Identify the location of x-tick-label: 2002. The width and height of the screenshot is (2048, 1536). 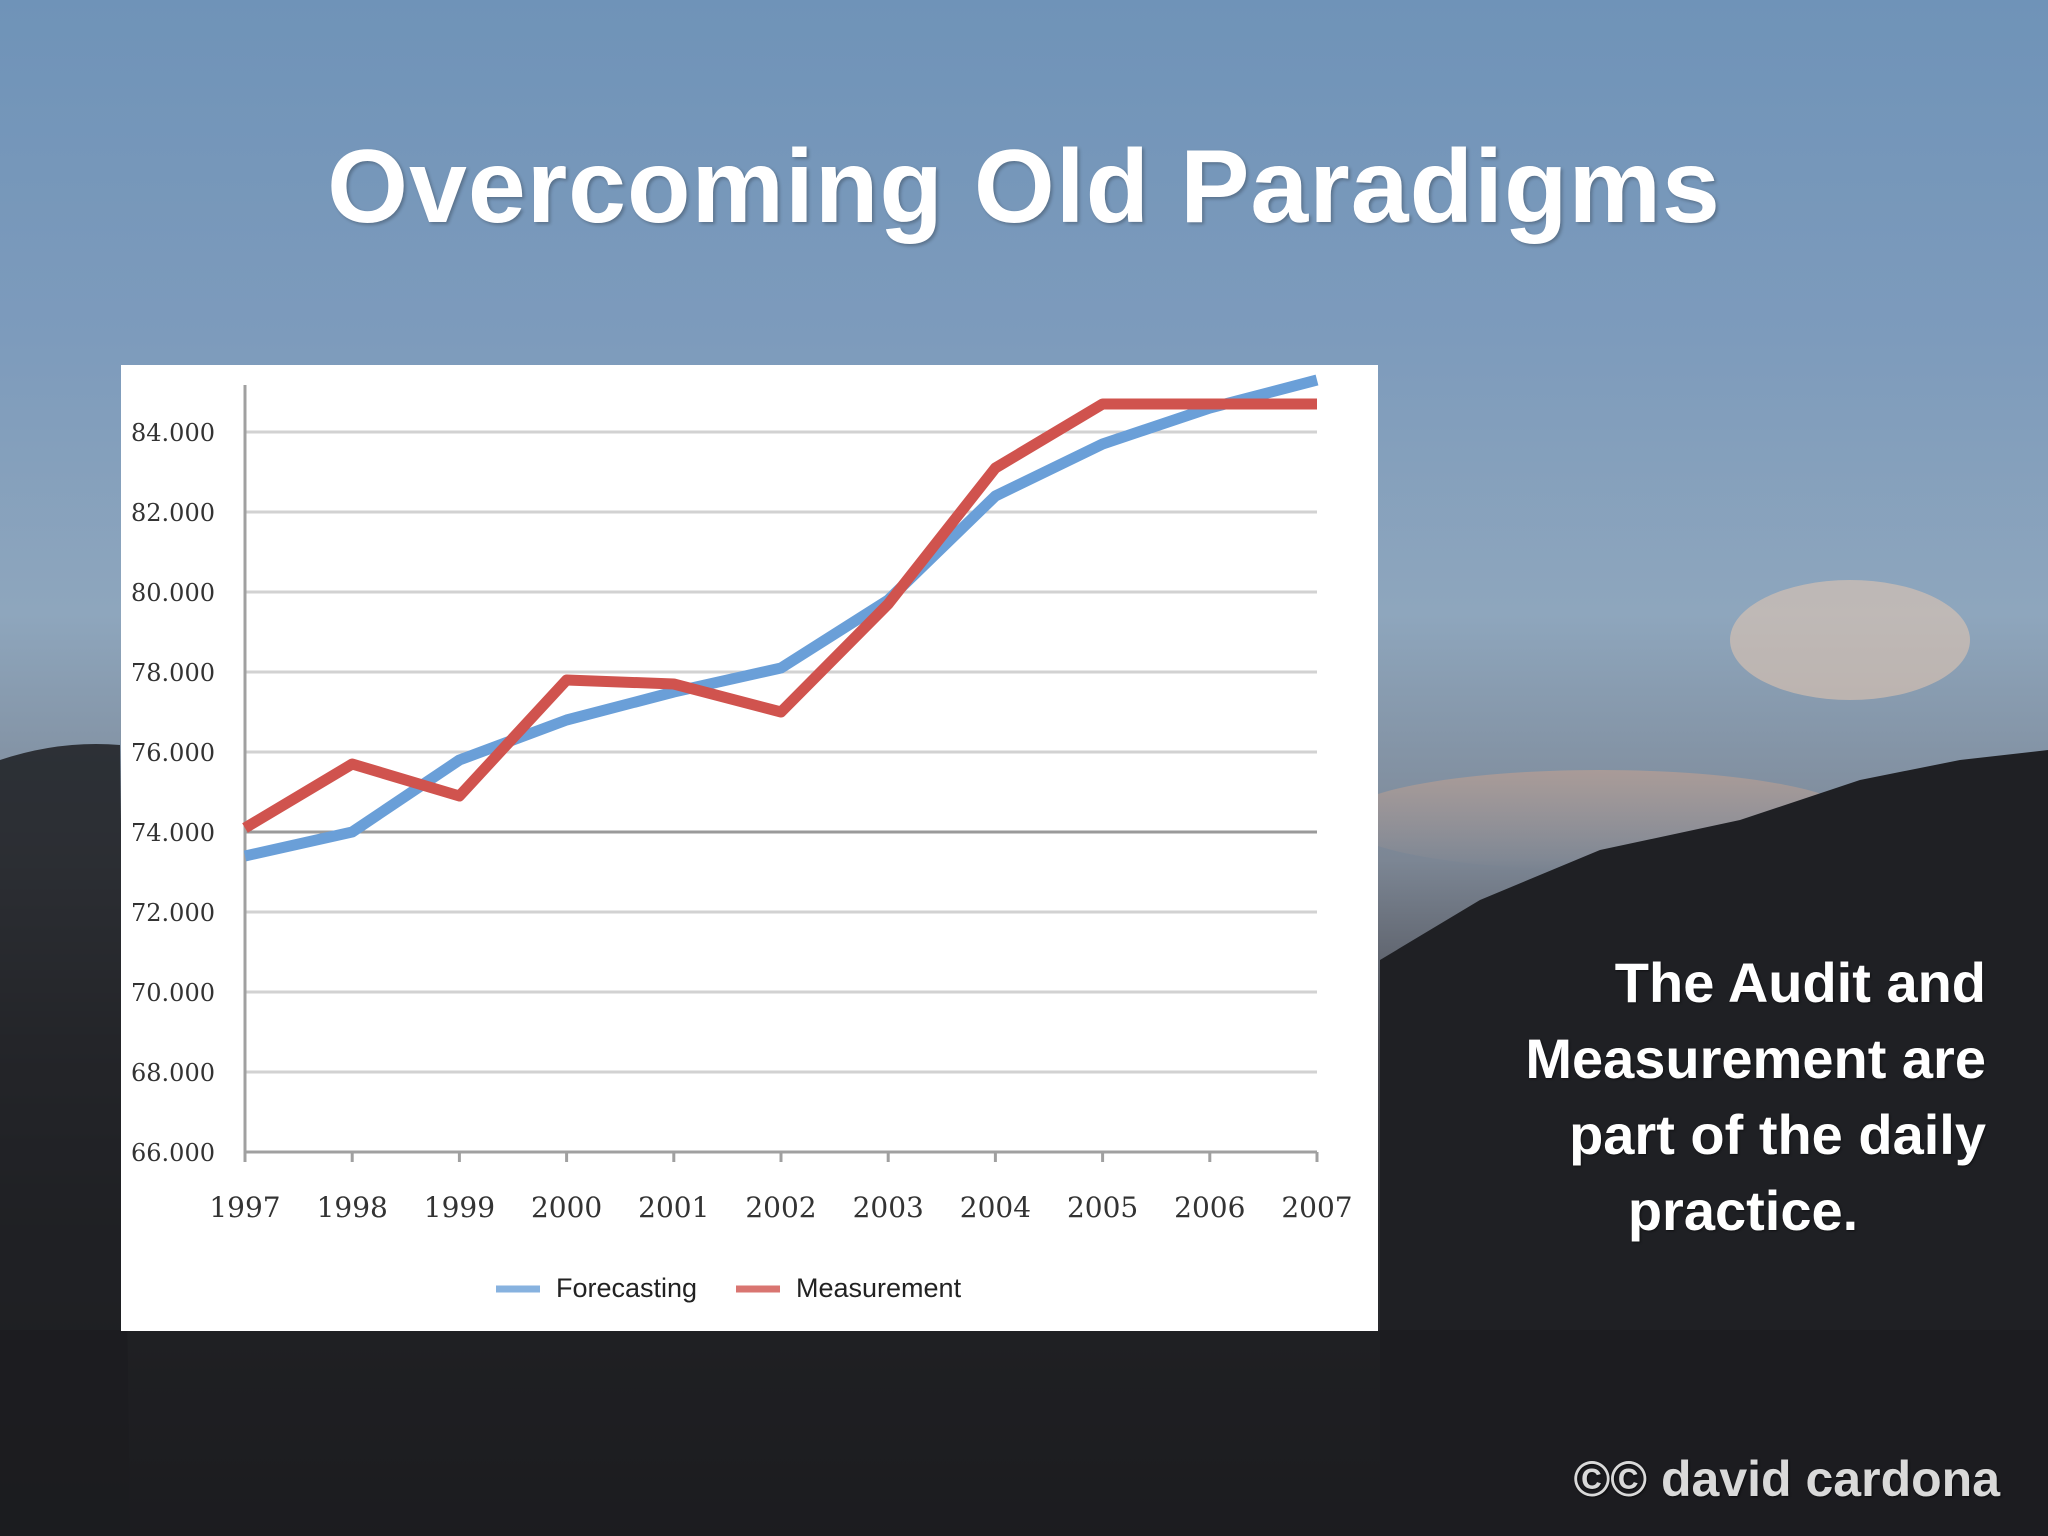
(780, 1207).